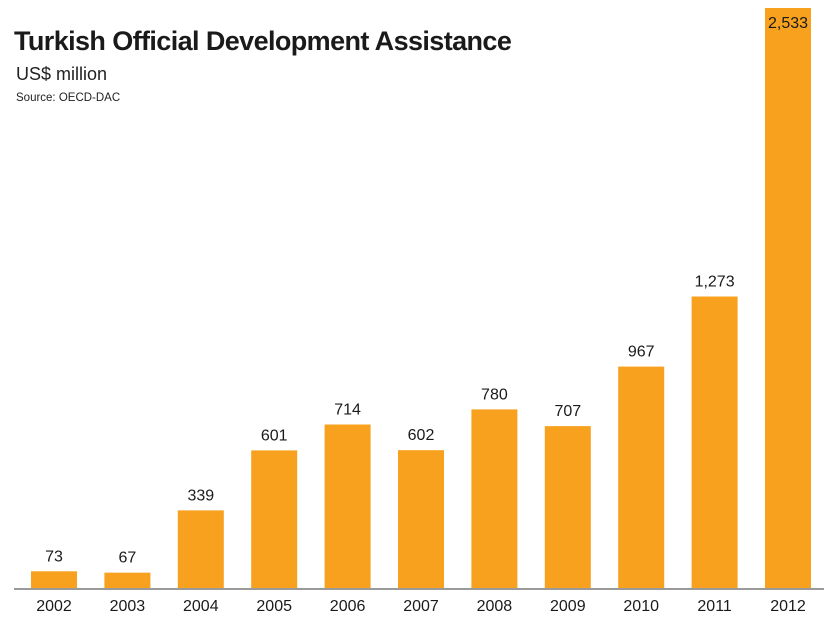 This screenshot has height=626, width=834. I want to click on x-tick-label-2010: 2010, so click(641, 606).